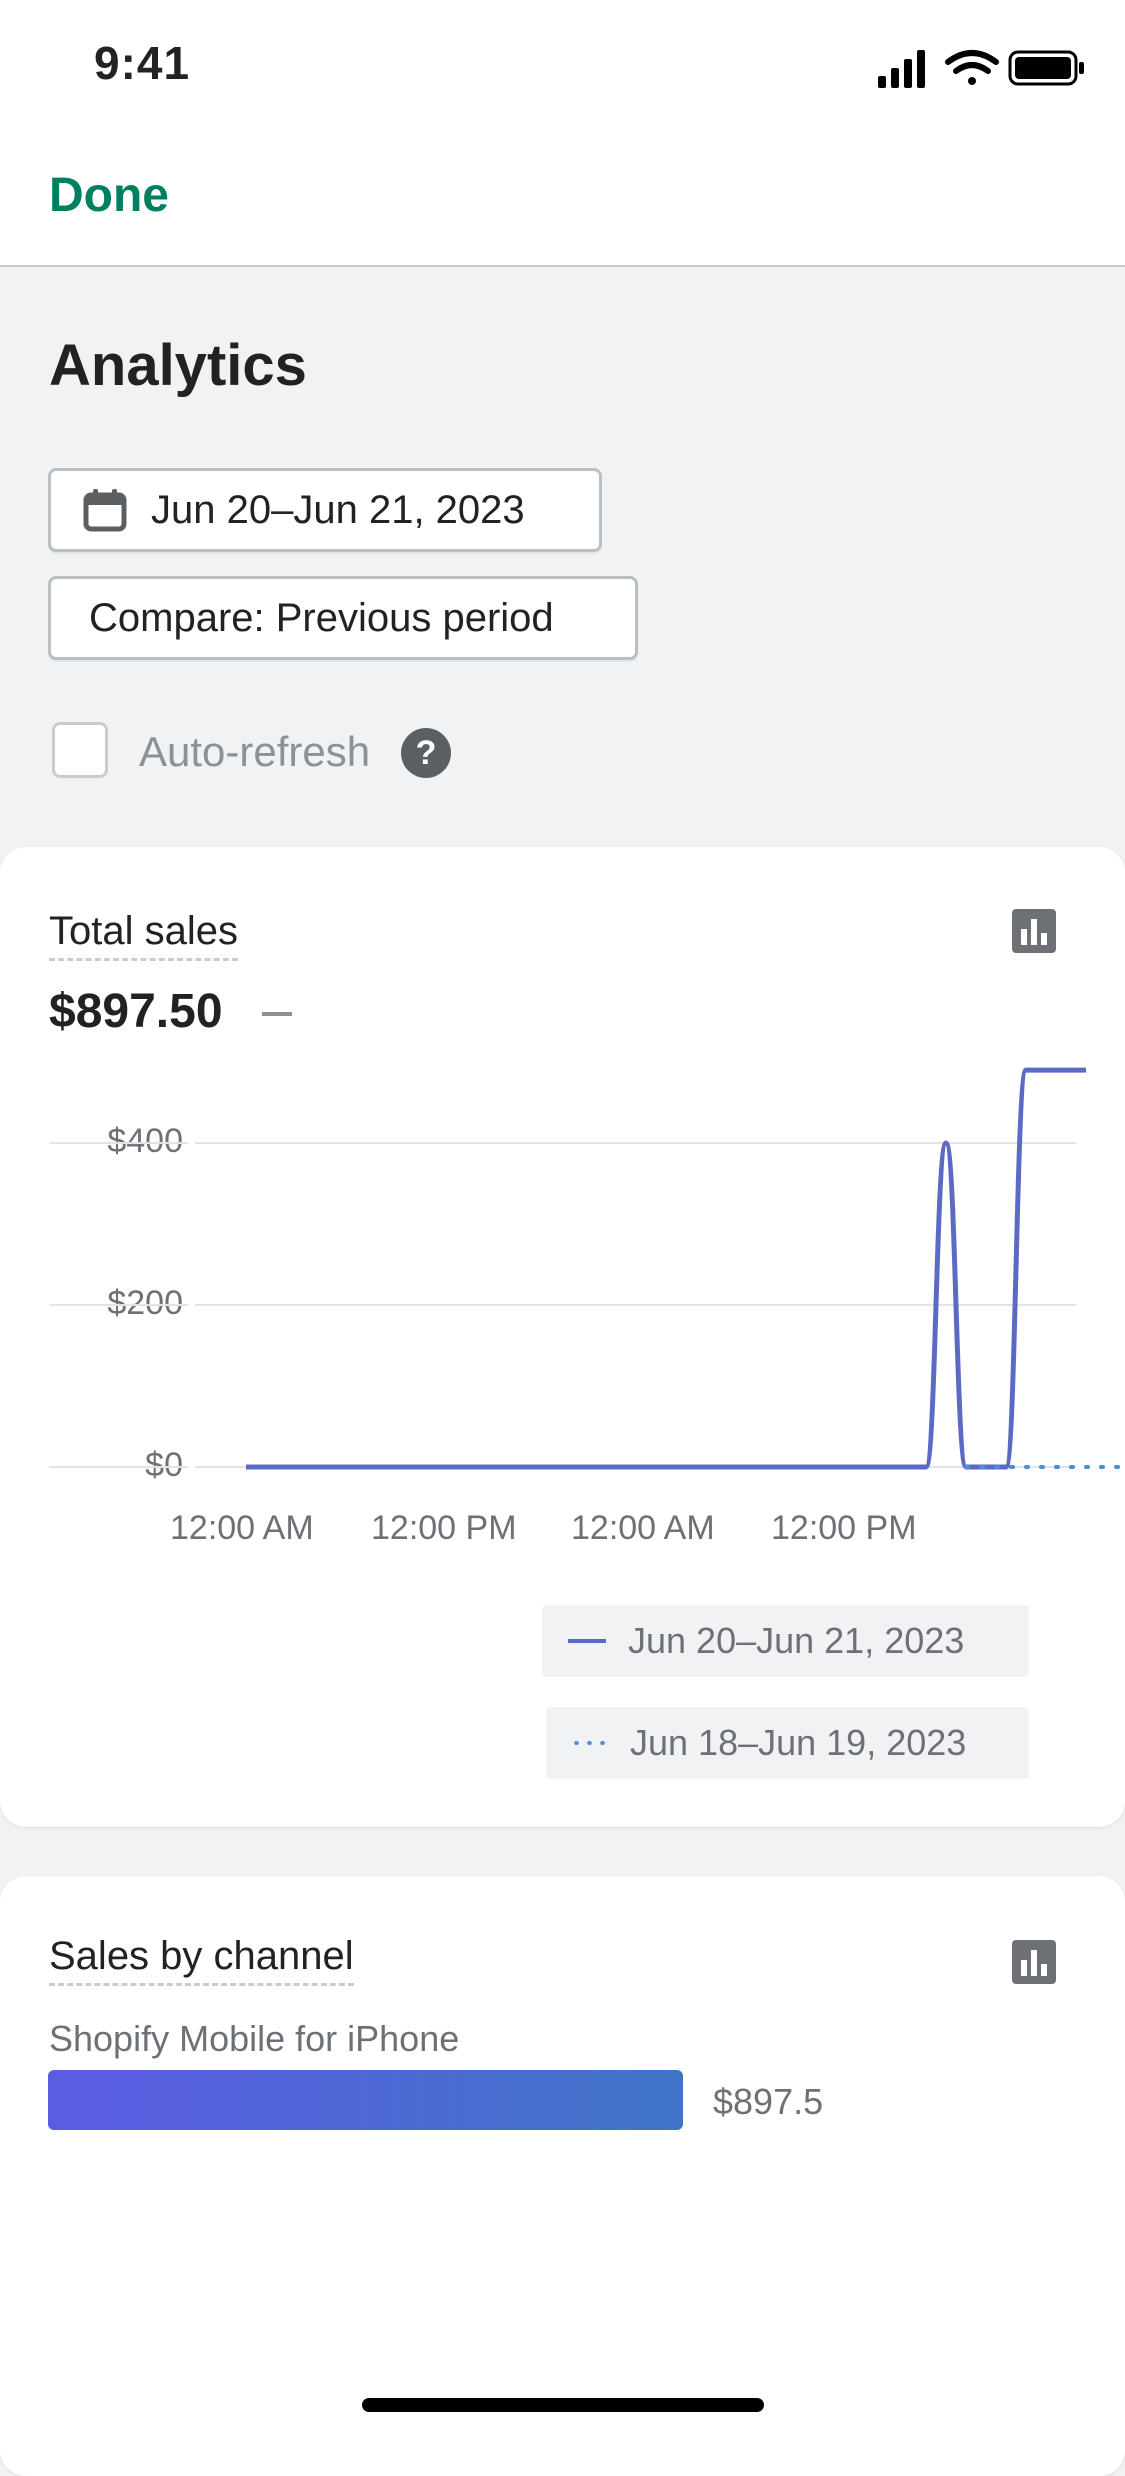 The height and width of the screenshot is (2476, 1125). What do you see at coordinates (1046, 68) in the screenshot?
I see `battery-icon` at bounding box center [1046, 68].